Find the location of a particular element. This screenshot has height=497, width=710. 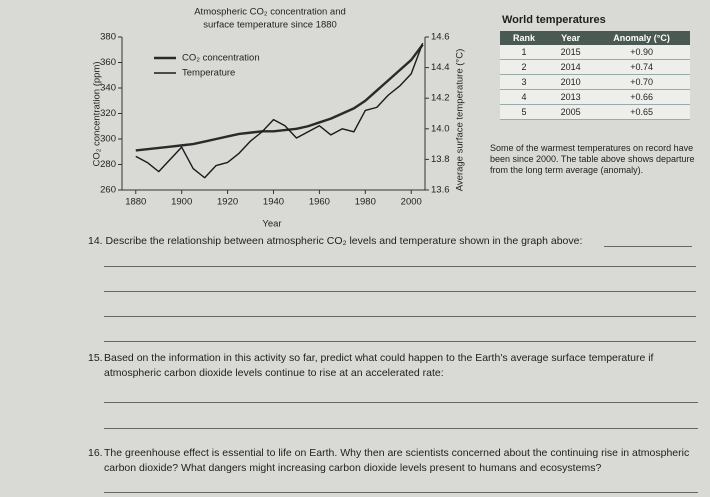

question-number: 14. is located at coordinates (95, 241).